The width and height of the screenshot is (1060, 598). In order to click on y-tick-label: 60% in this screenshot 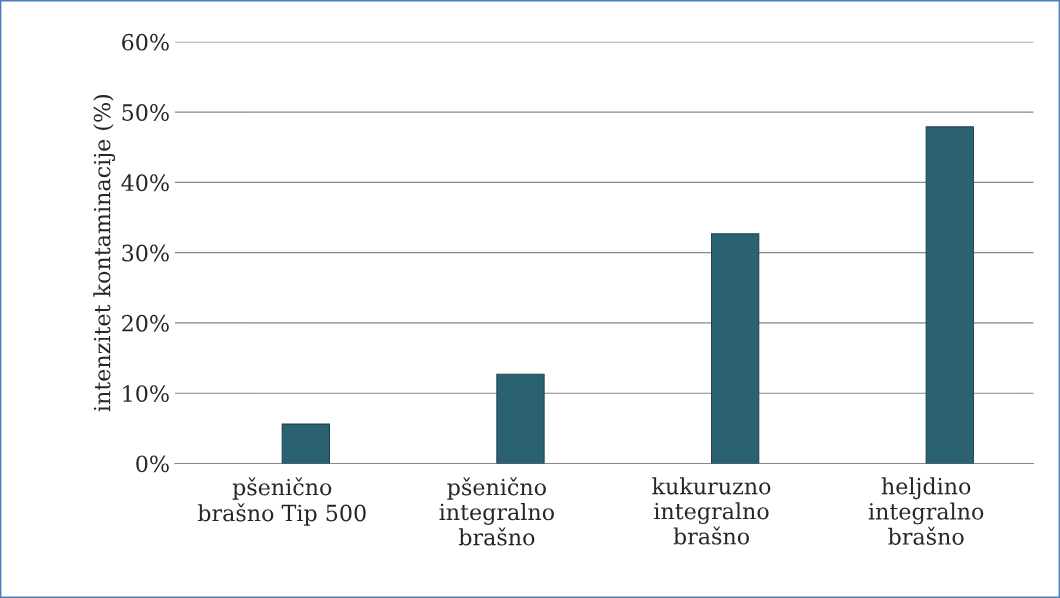, I will do `click(145, 42)`.